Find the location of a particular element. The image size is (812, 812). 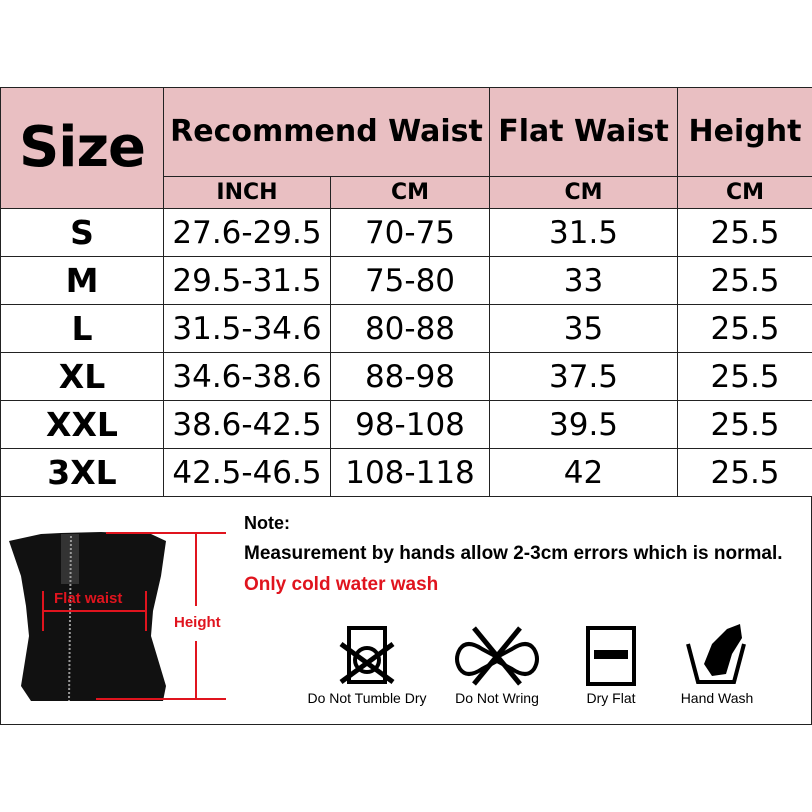

size-cell: XXL is located at coordinates (82, 424).